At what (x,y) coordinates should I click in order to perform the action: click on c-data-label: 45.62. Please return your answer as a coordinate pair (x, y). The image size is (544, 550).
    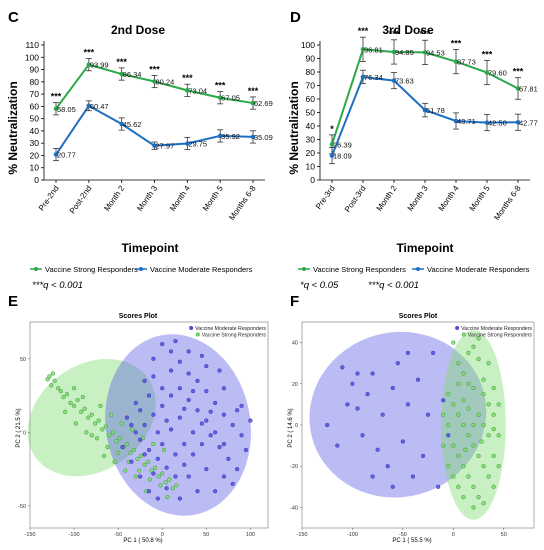
    Looking at the image, I should click on (132, 124).